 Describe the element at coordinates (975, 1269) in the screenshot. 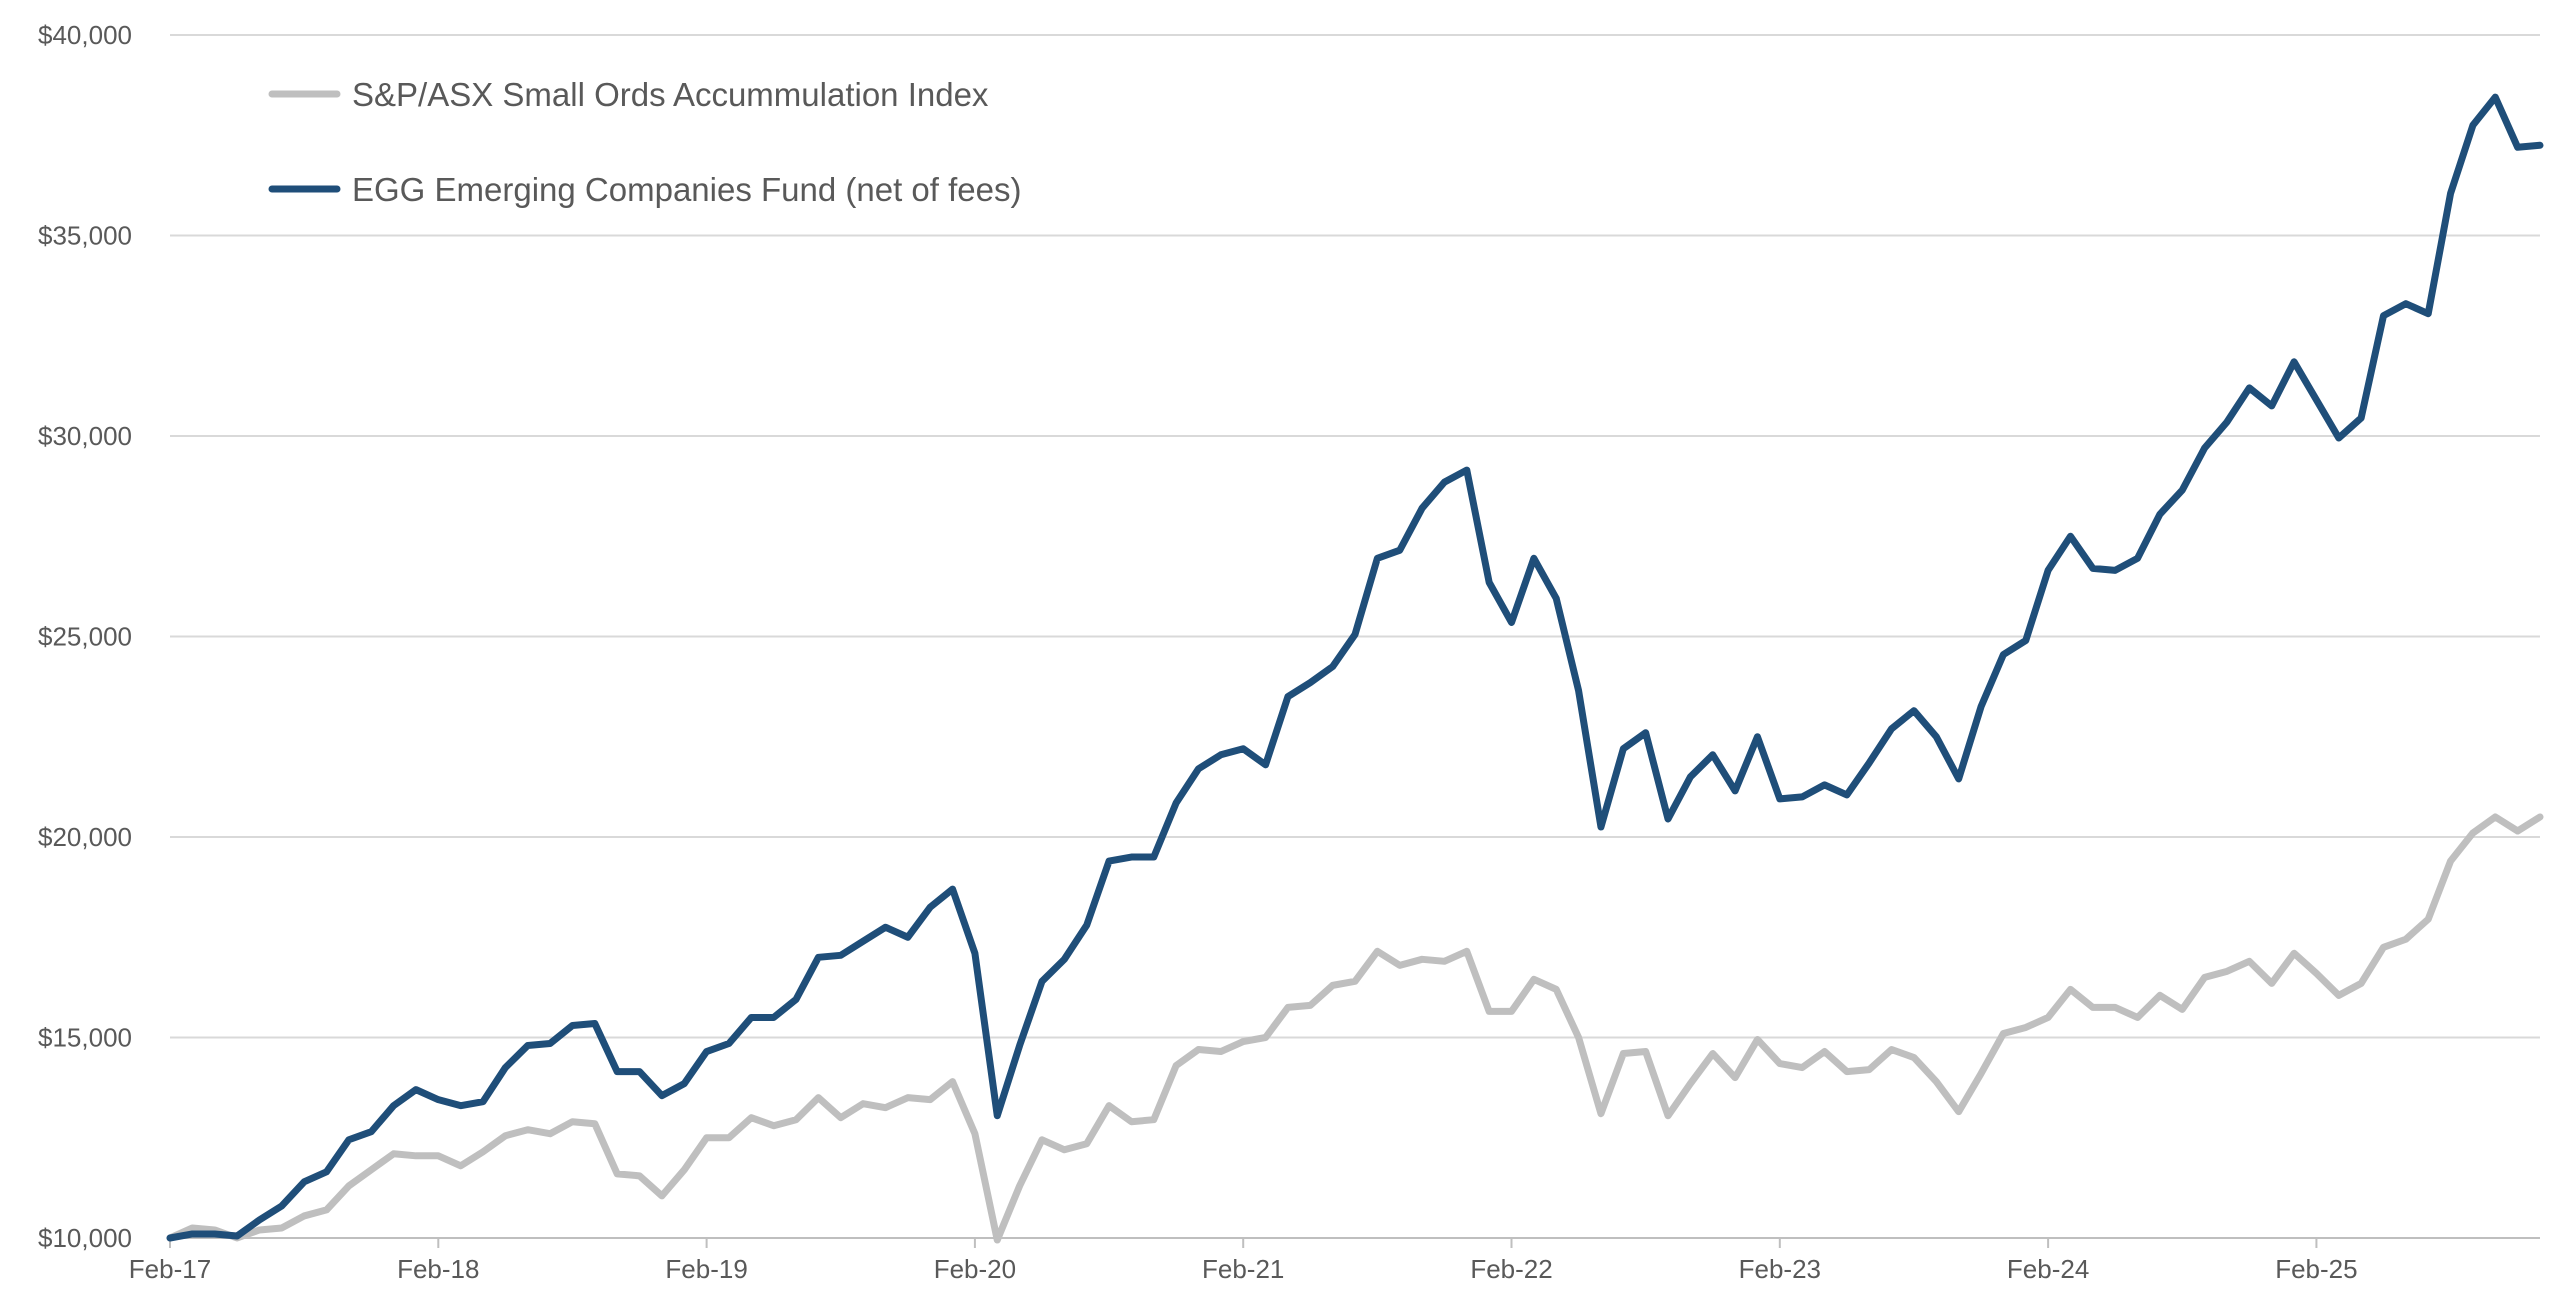

I see `x-tick-label: Feb-20` at that location.